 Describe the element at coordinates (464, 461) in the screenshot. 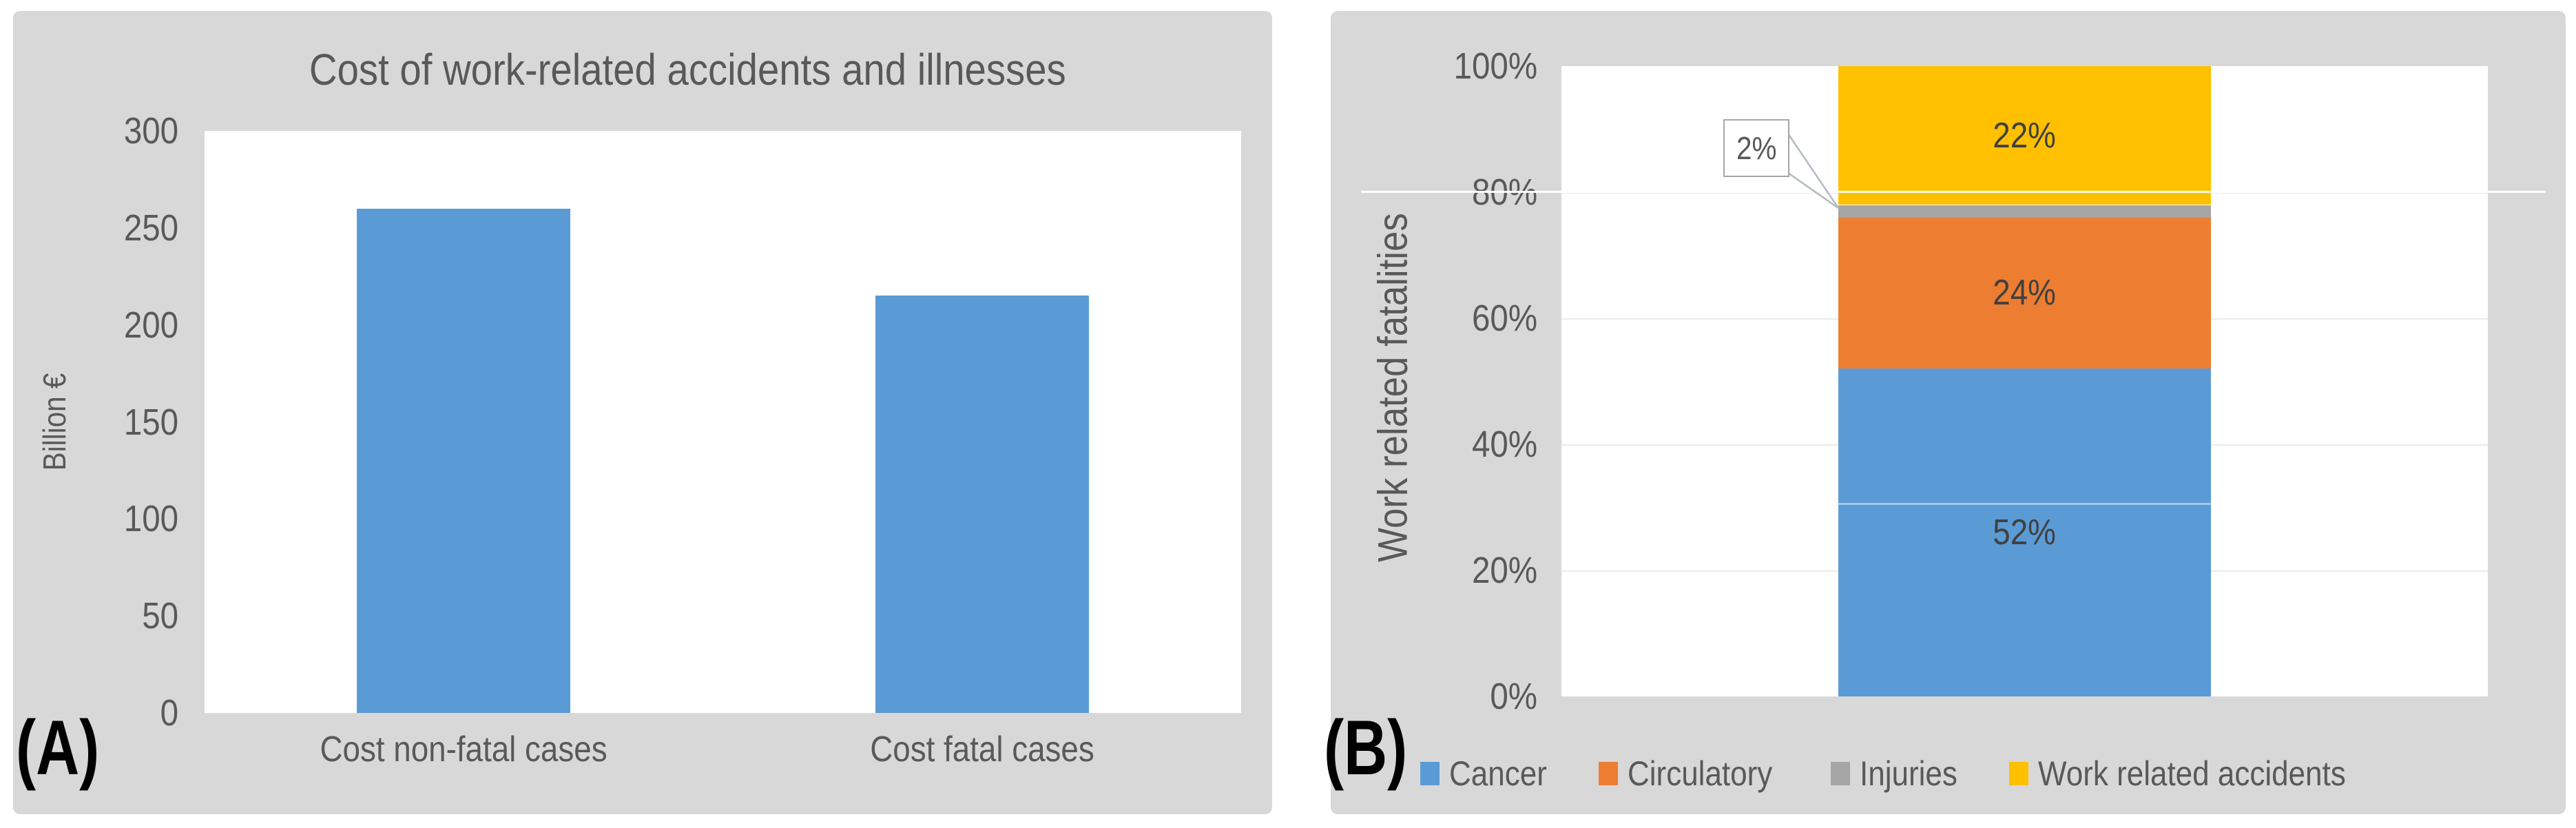

I see `bar-cost-non-fatal-cases` at that location.